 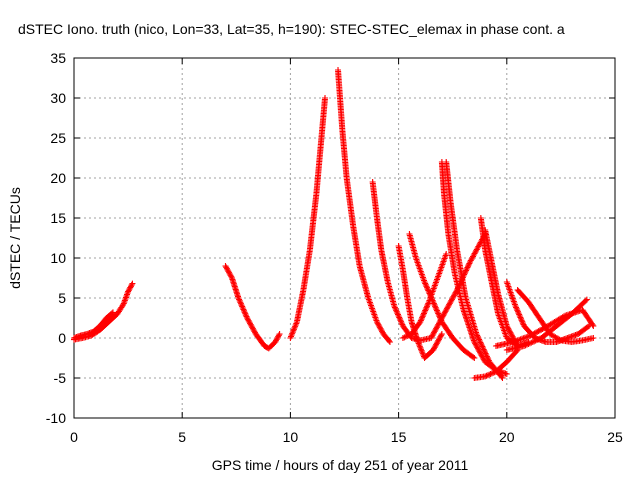 What do you see at coordinates (60, 378) in the screenshot?
I see `y-tick-label: -5` at bounding box center [60, 378].